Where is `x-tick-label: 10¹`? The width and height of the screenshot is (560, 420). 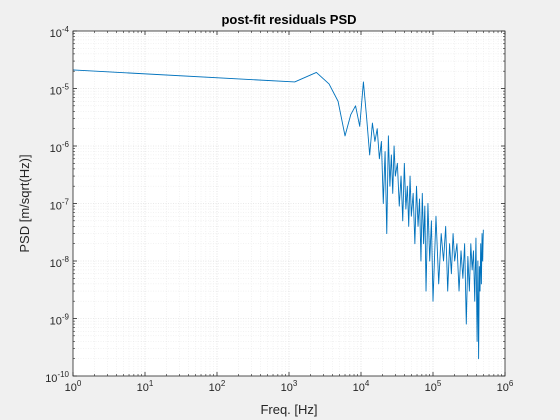
x-tick-label: 10¹ is located at coordinates (145, 386).